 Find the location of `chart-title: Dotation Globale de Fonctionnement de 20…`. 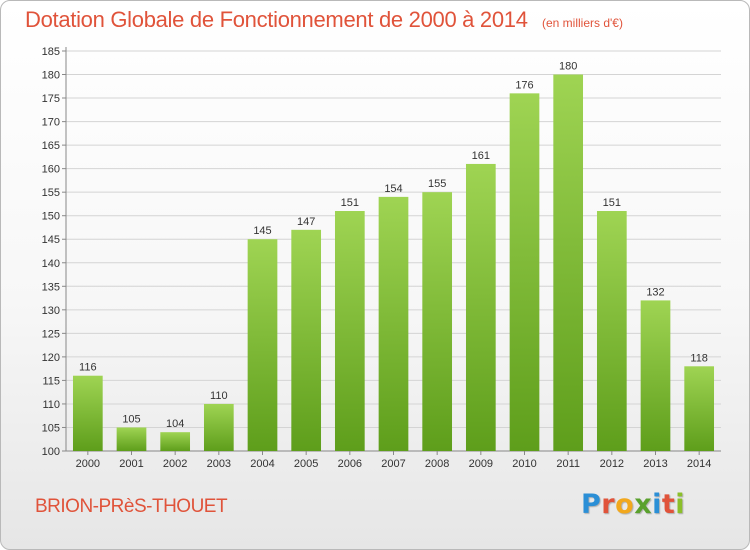

chart-title: Dotation Globale de Fonctionnement de 20… is located at coordinates (276, 19).